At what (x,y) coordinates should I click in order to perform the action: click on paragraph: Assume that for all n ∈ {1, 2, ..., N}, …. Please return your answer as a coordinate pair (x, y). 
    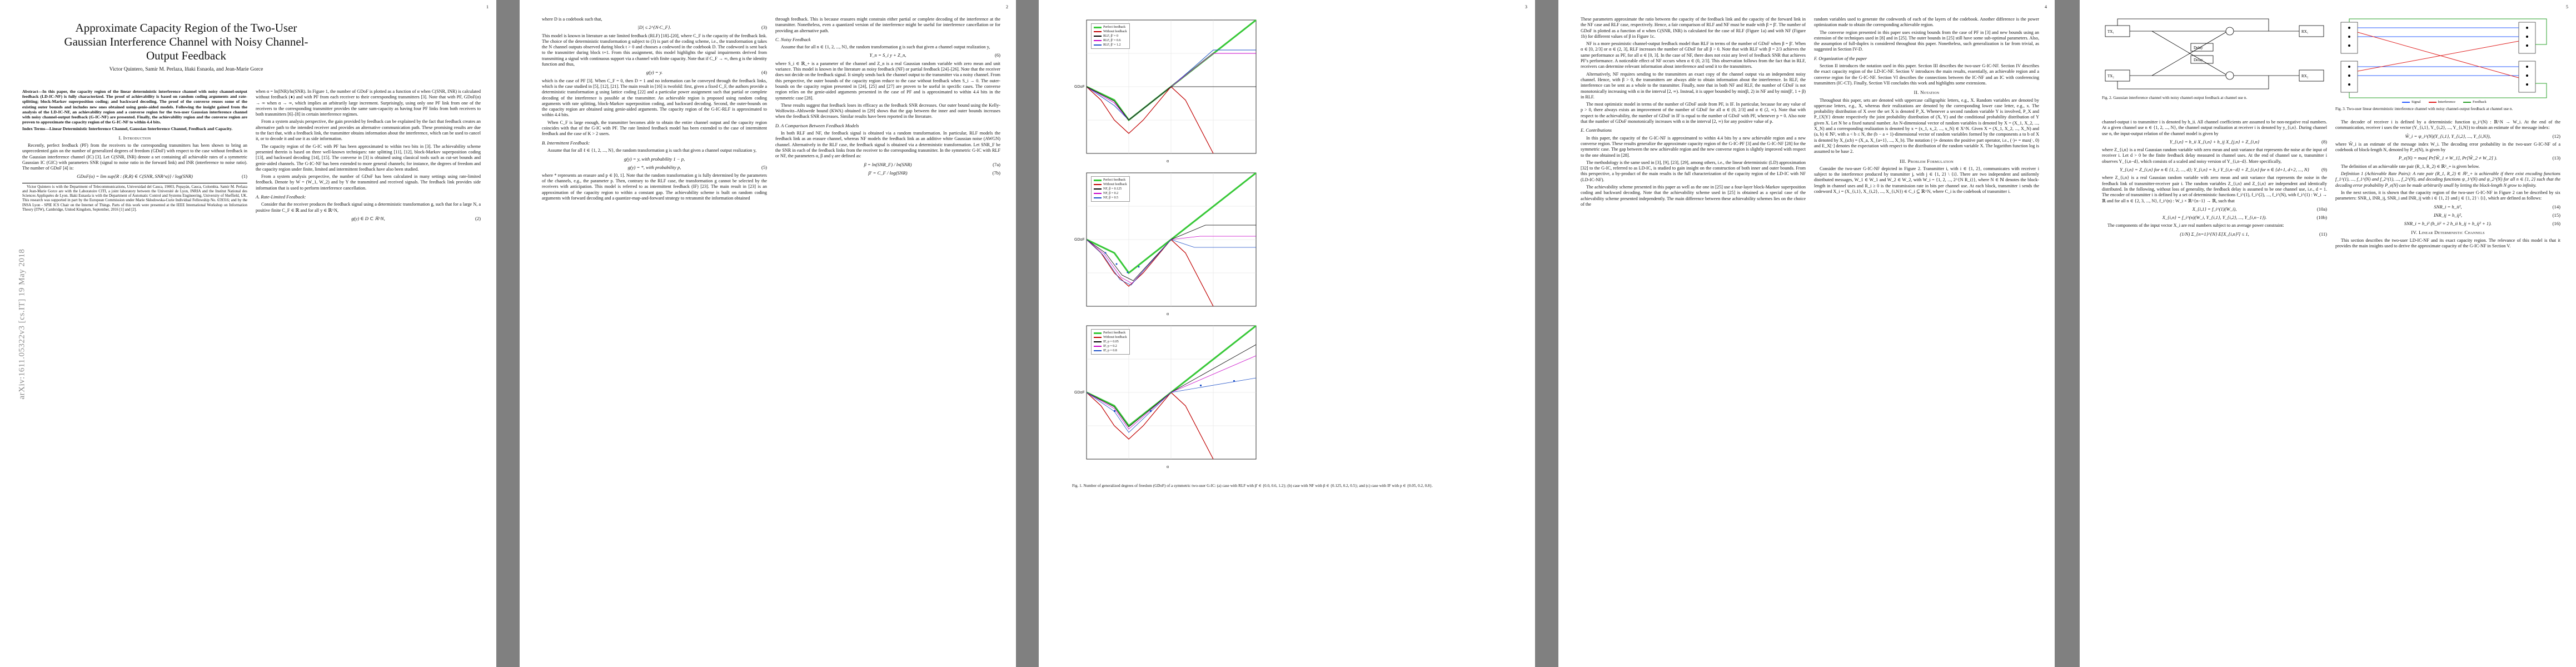
    Looking at the image, I should click on (885, 47).